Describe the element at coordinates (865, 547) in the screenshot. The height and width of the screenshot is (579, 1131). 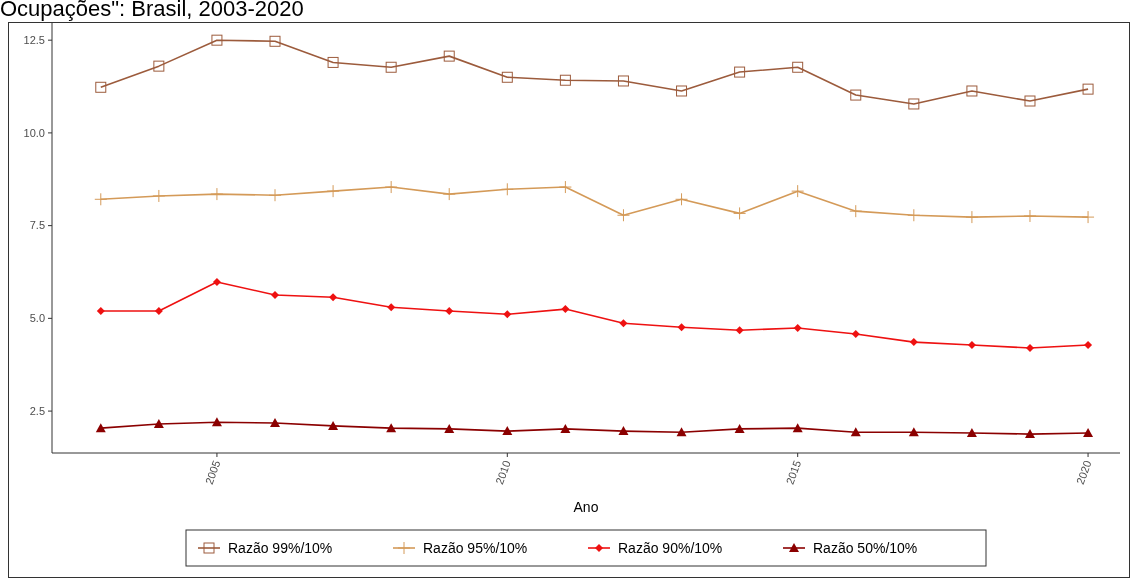
I see `legend-label: Razão 50%/10%` at that location.